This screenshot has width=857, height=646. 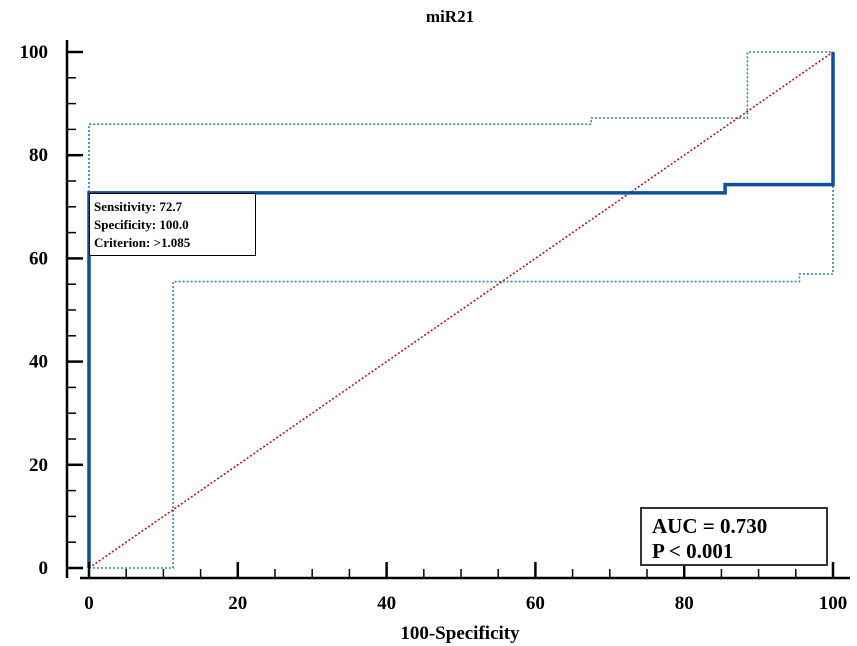 What do you see at coordinates (138, 206) in the screenshot?
I see `sensitivity-text: Sensitivity: 72.7` at bounding box center [138, 206].